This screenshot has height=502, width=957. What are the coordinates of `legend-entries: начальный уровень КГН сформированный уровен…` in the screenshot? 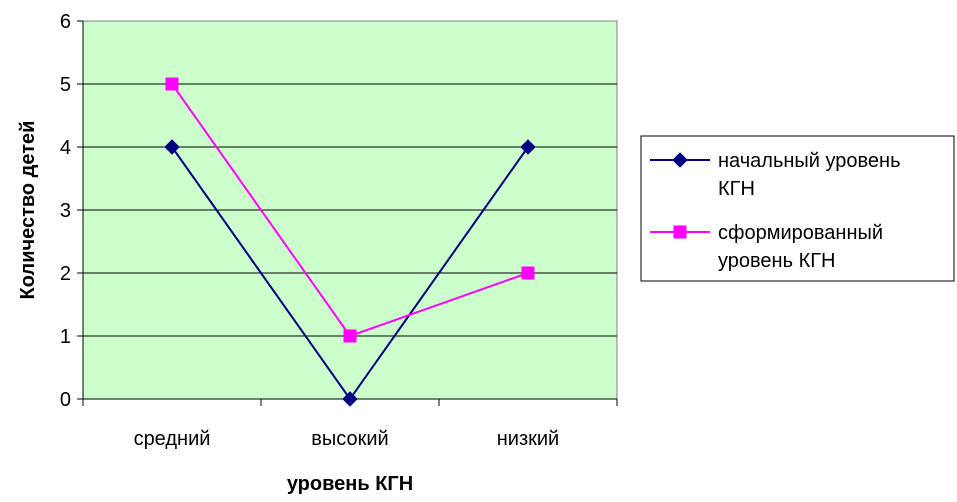 It's located at (775, 211).